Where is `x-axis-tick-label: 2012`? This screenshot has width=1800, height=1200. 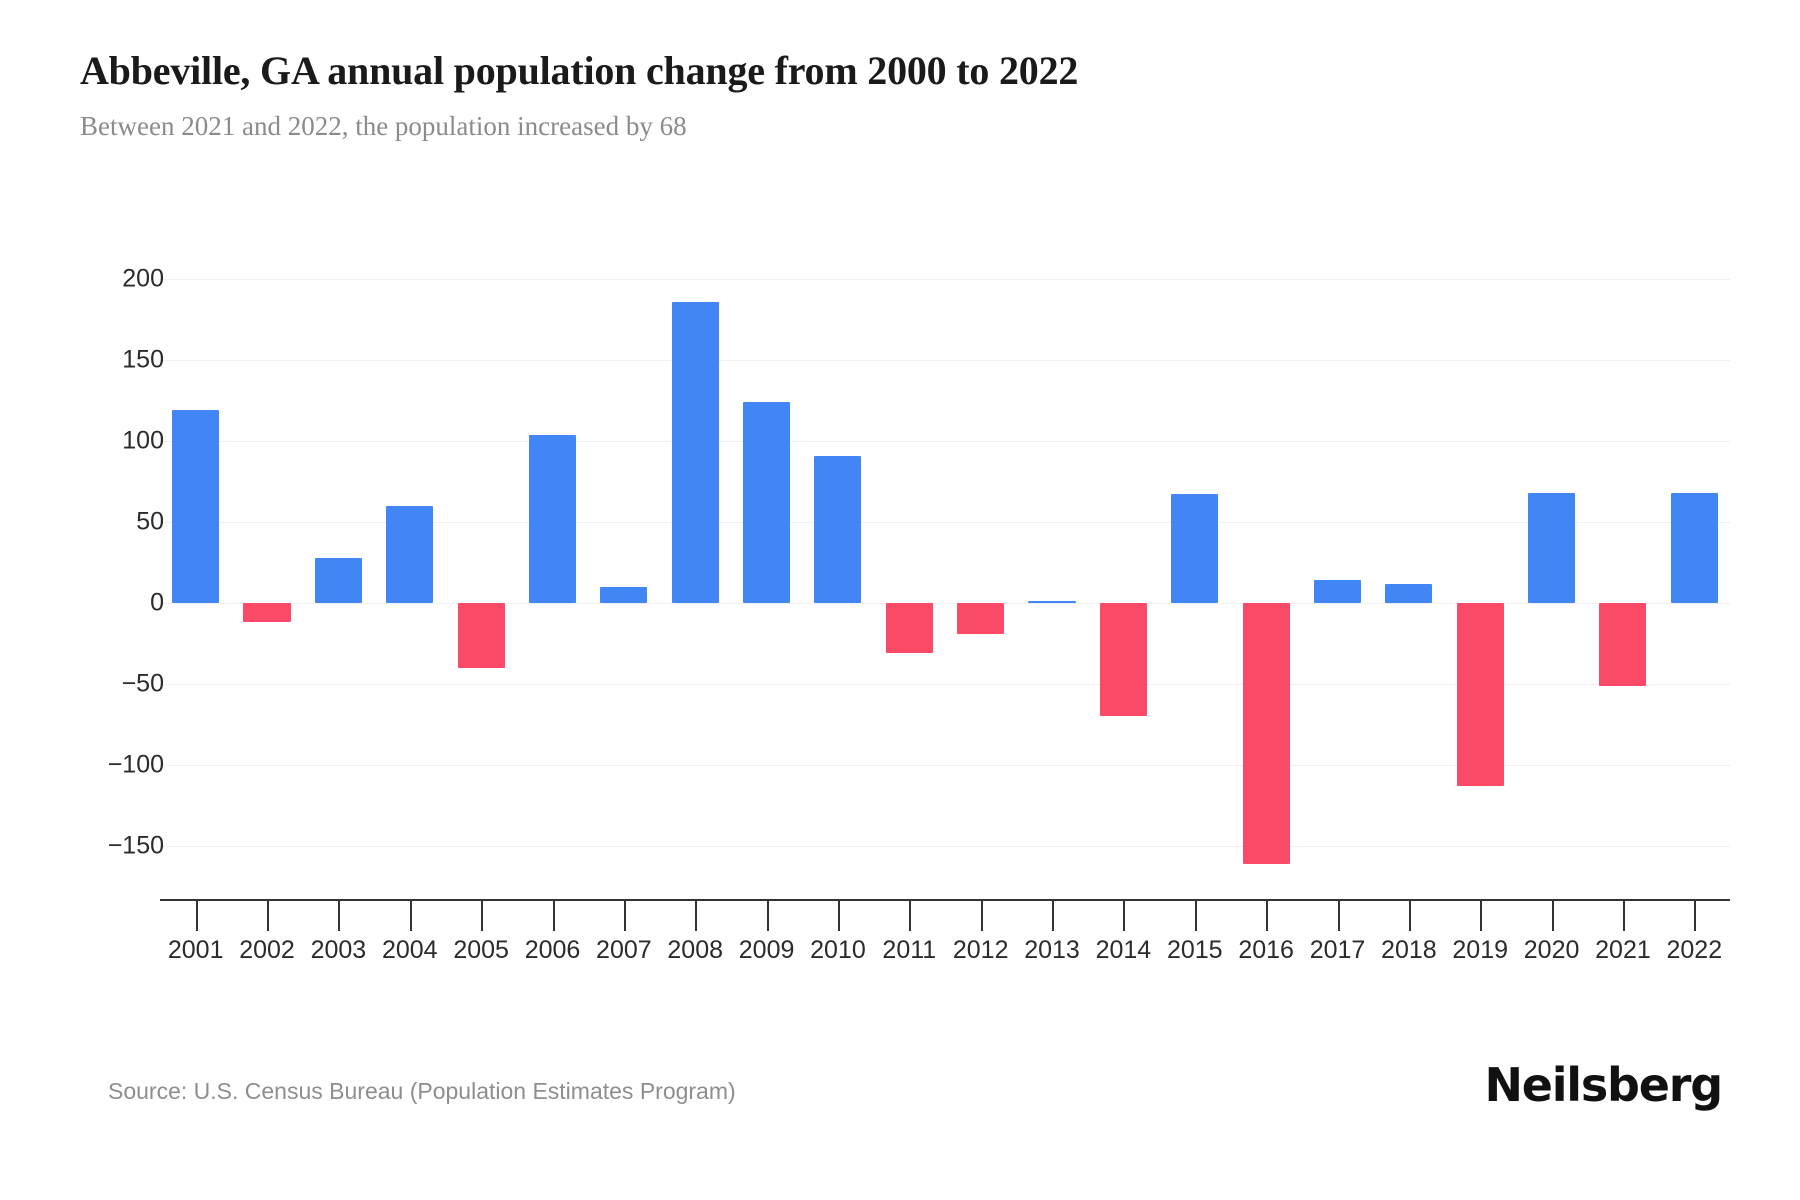
x-axis-tick-label: 2012 is located at coordinates (980, 950).